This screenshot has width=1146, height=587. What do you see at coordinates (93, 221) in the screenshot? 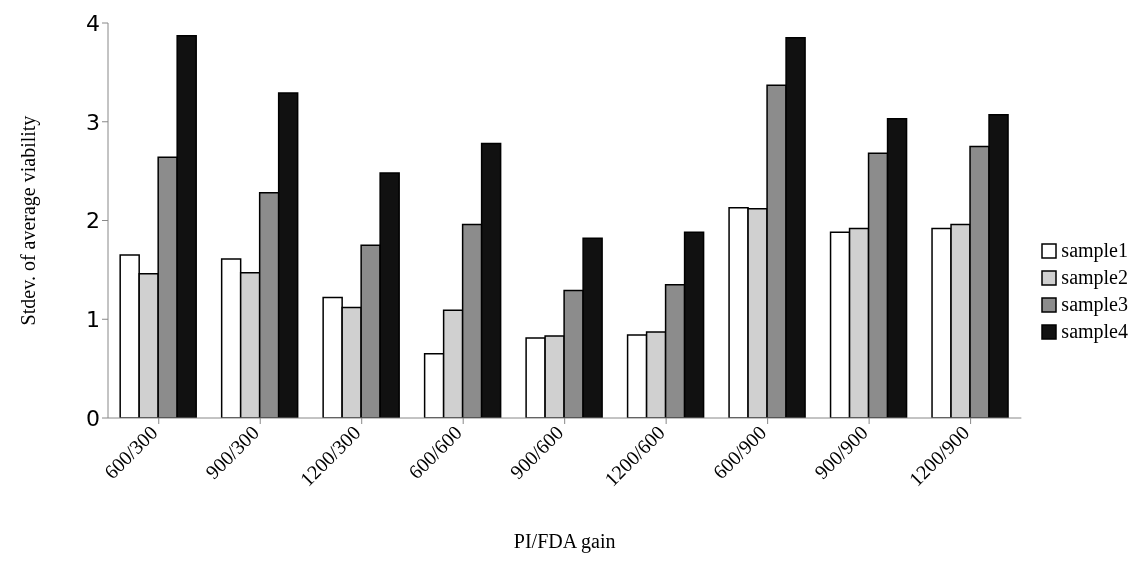
I see `y-tick-label: 2` at bounding box center [93, 221].